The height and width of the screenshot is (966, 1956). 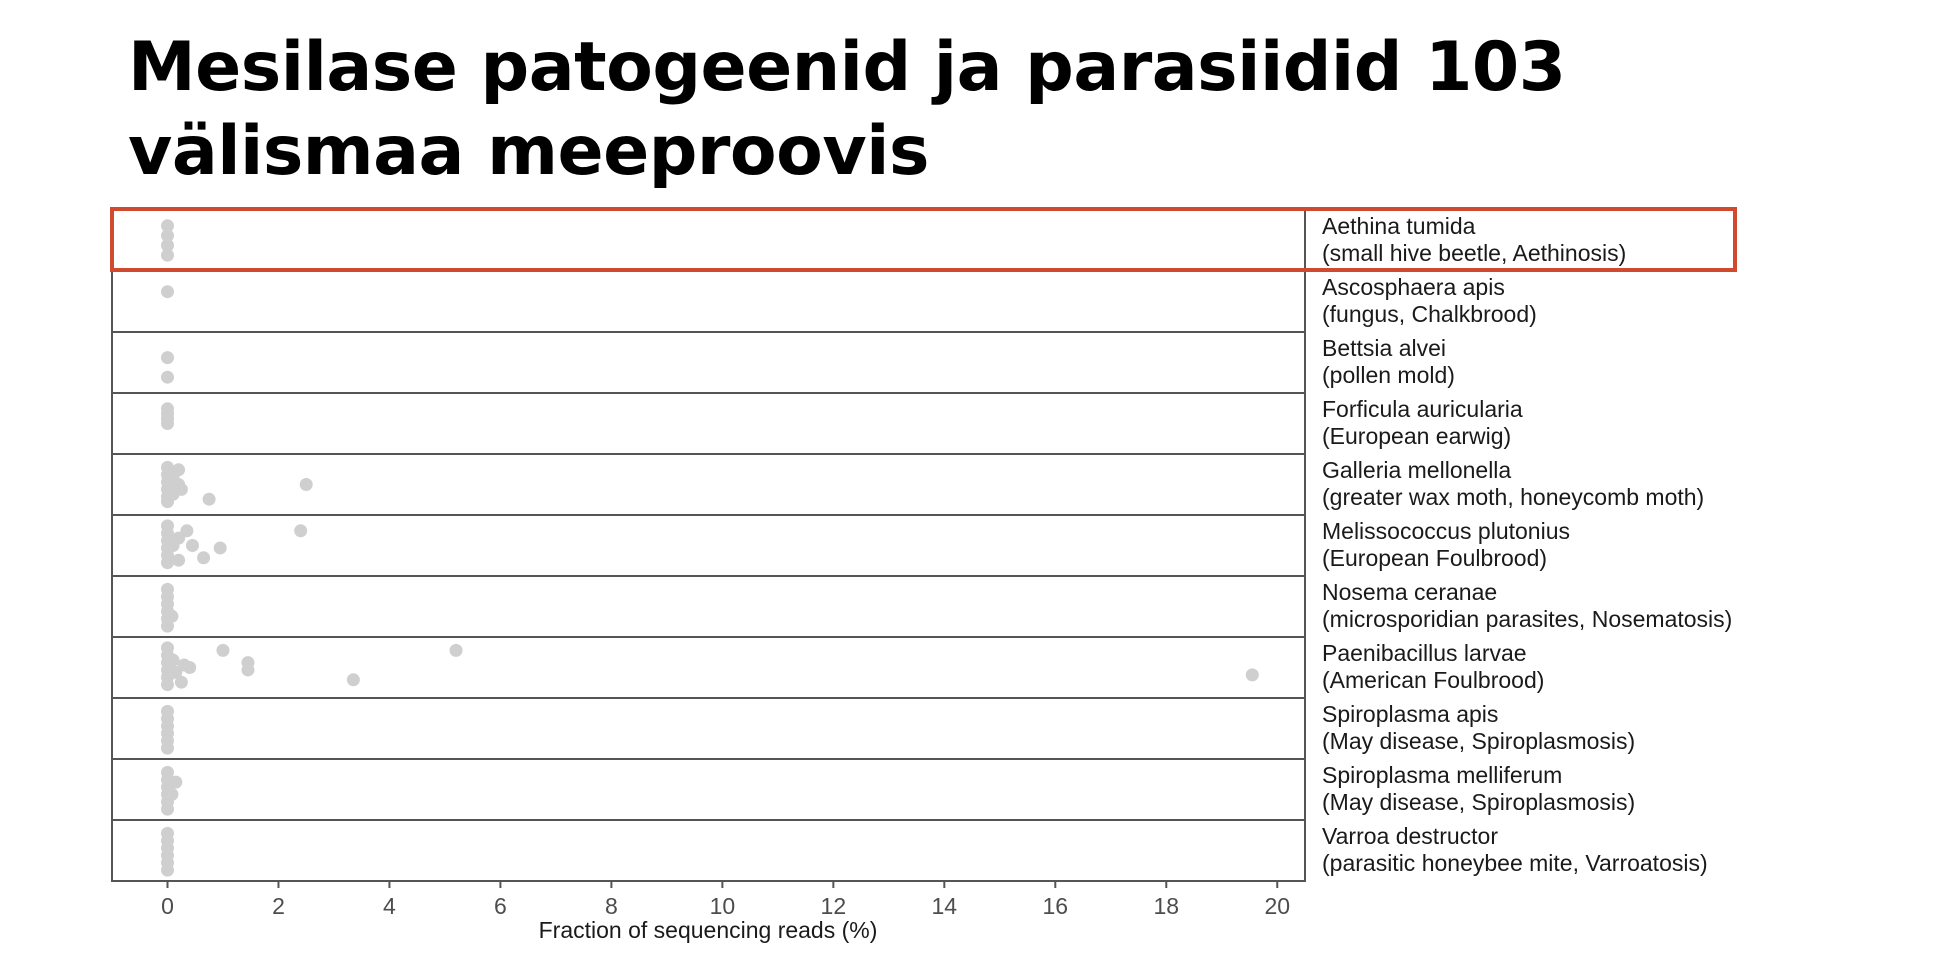 I want to click on panel-melissococcus-plutonius, so click(x=708, y=545).